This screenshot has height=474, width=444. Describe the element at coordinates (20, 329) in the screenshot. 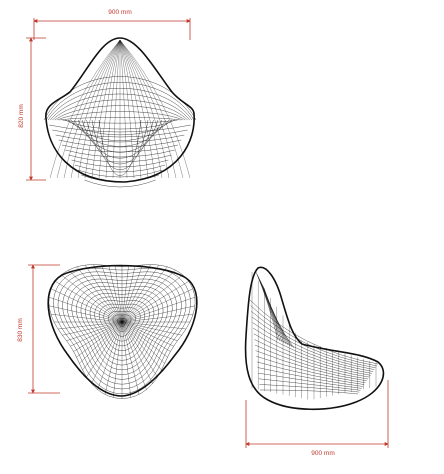

I see `top-height-label: 830 mm` at that location.